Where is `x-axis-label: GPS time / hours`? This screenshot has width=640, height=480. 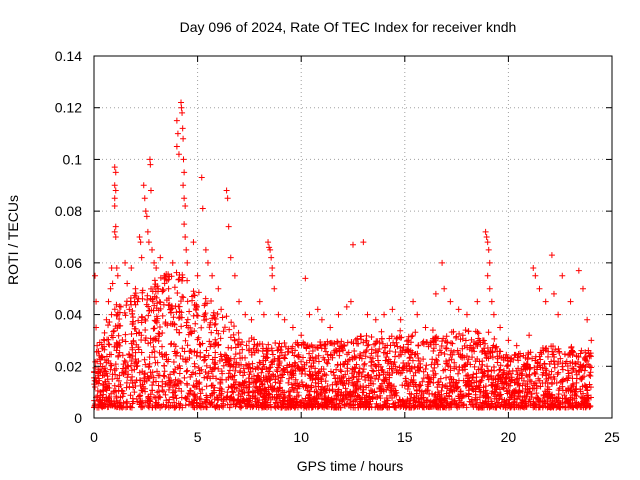
x-axis-label: GPS time / hours is located at coordinates (350, 466).